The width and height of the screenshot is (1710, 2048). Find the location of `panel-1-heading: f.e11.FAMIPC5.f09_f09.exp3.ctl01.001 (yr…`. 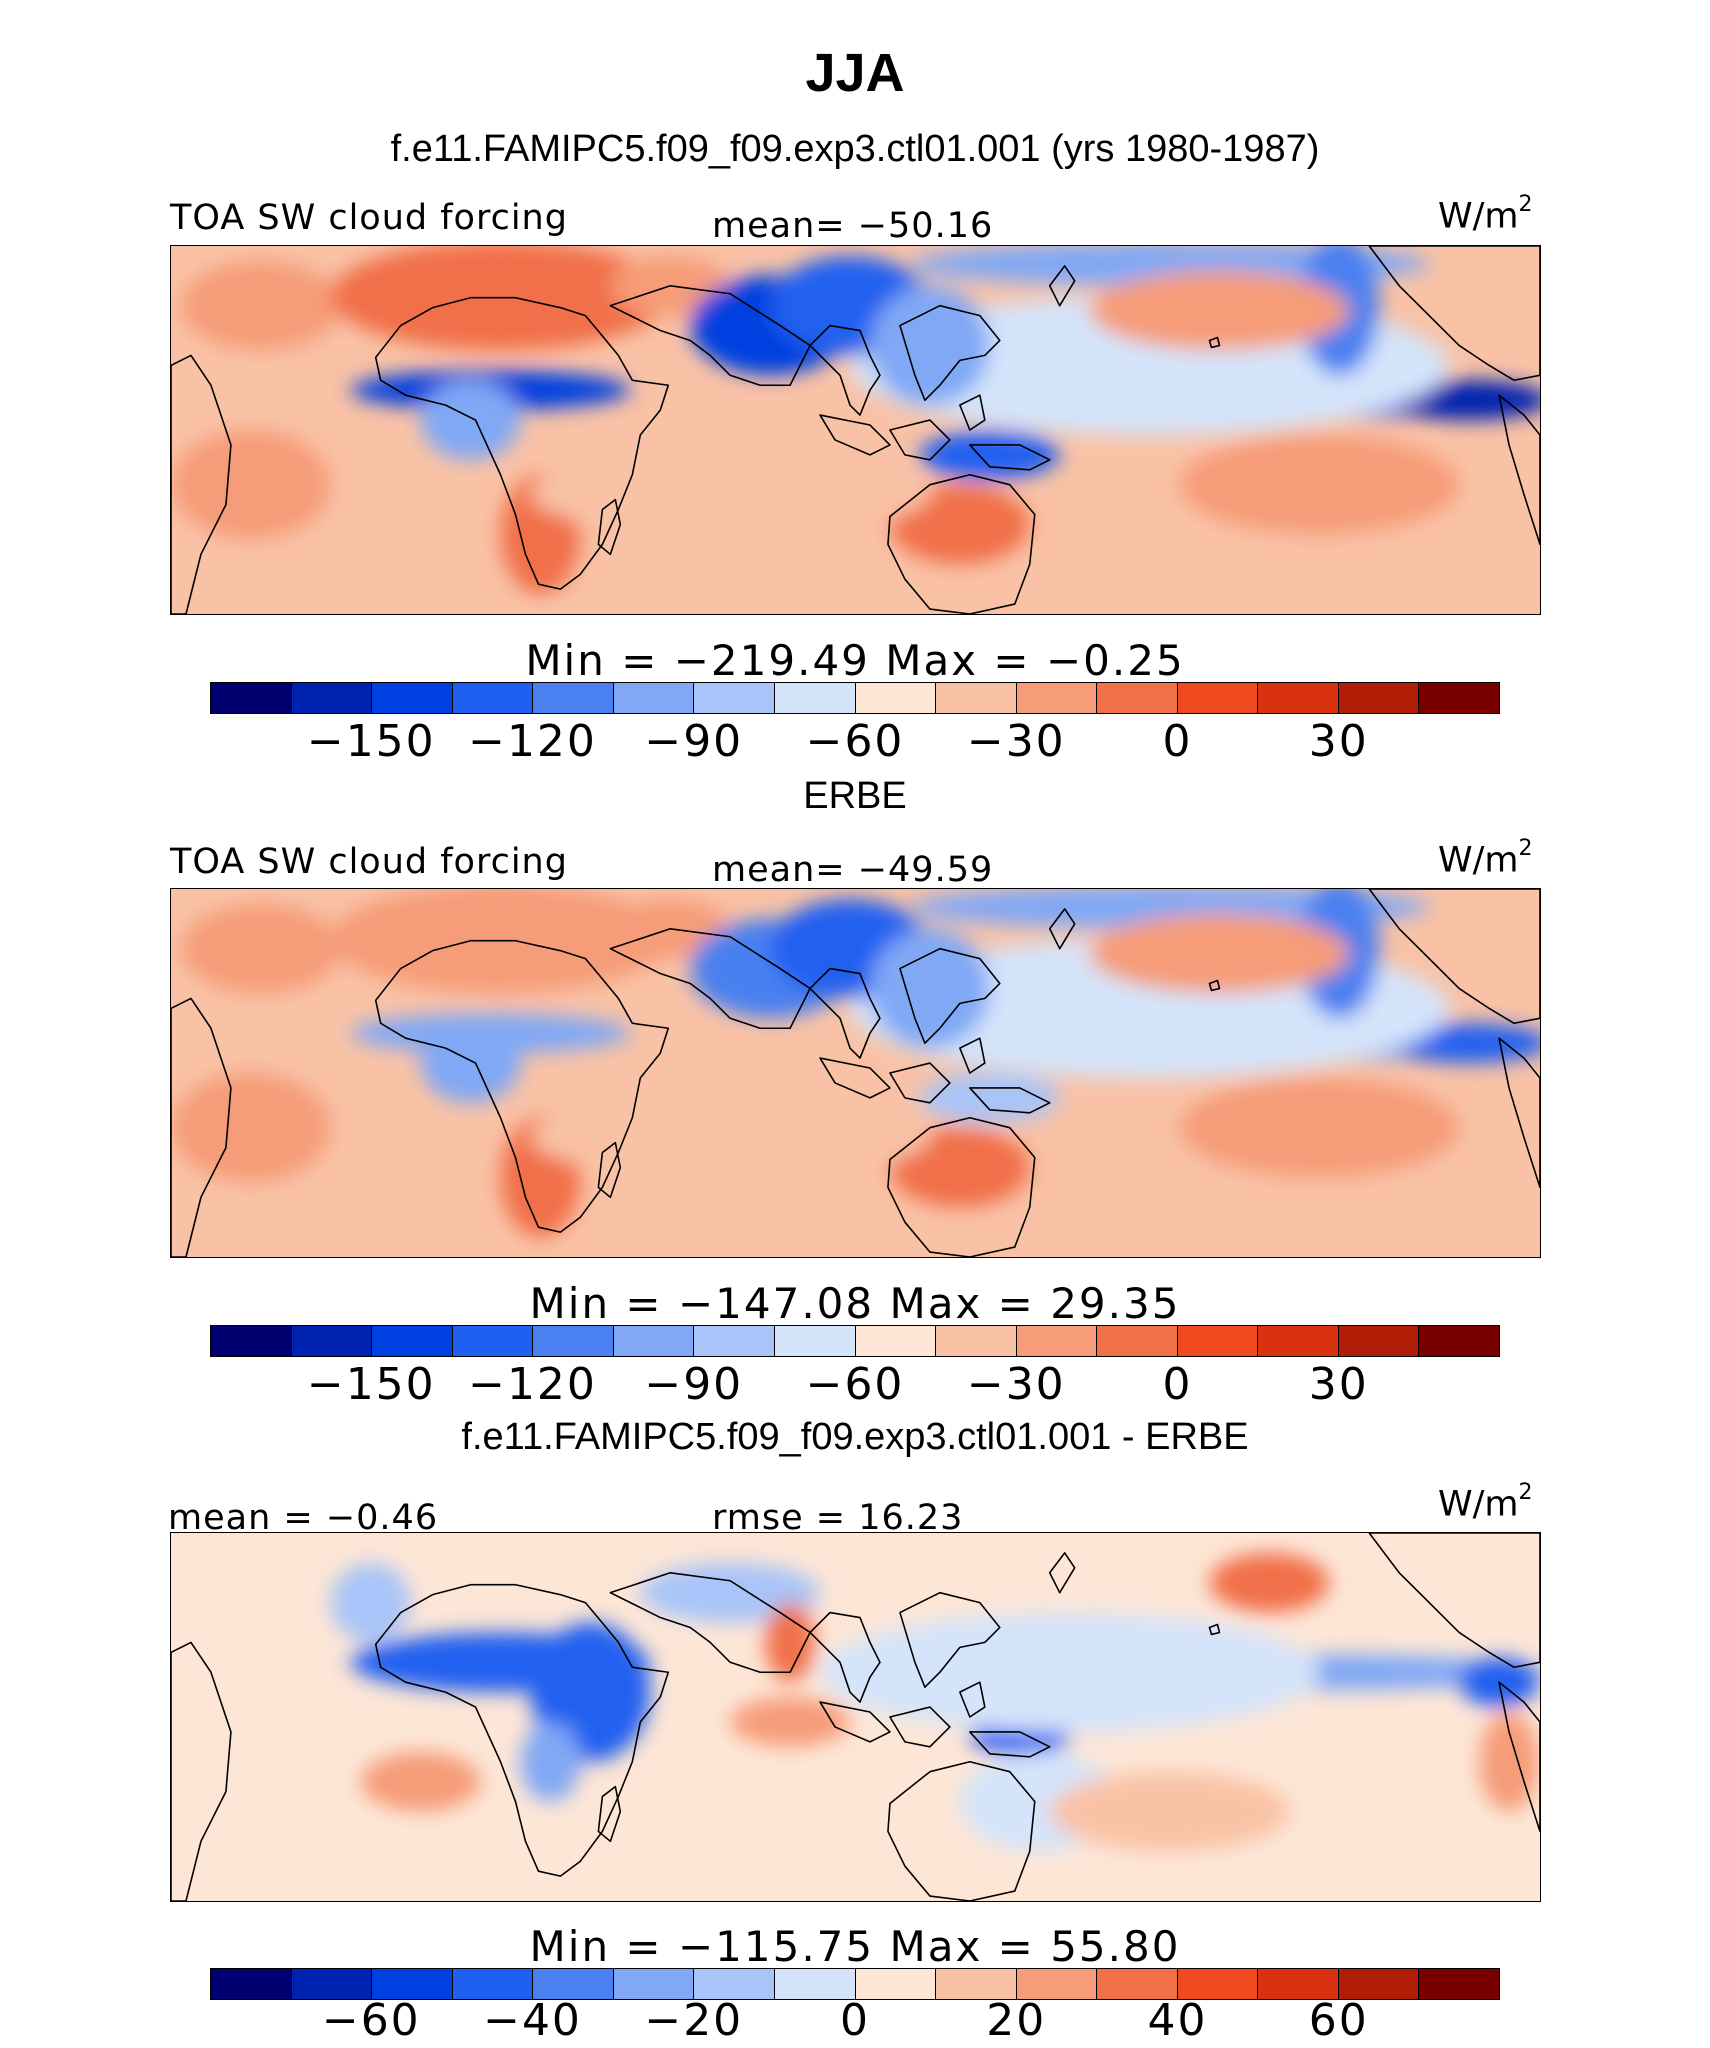

panel-1-heading: f.e11.FAMIPC5.f09_f09.exp3.ctl01.001 (yr… is located at coordinates (855, 149).